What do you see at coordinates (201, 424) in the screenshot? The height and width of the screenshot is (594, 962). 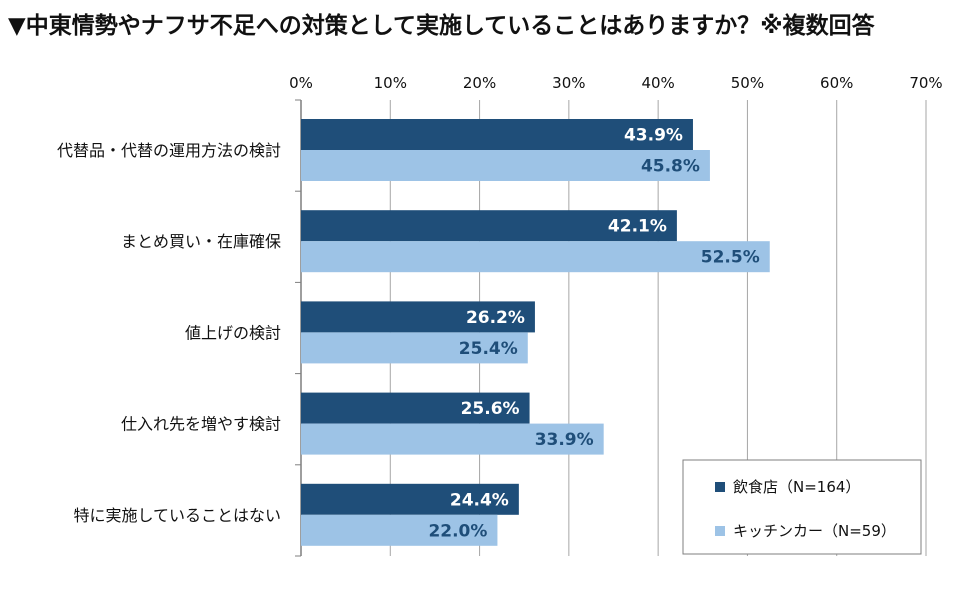 I see `category-label: 仕入れ先を増やす検討` at bounding box center [201, 424].